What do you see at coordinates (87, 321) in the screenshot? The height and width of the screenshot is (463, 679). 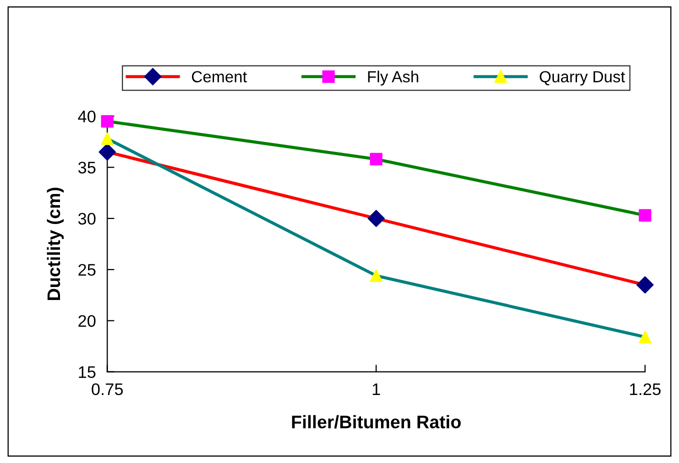 I see `y-tick-label: 20` at bounding box center [87, 321].